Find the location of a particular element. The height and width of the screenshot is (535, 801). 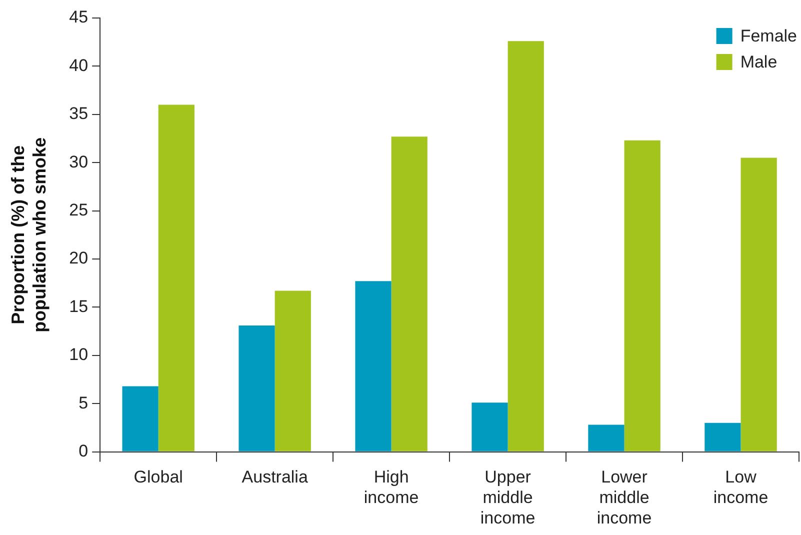

y-tick-label: 35 is located at coordinates (78, 114).